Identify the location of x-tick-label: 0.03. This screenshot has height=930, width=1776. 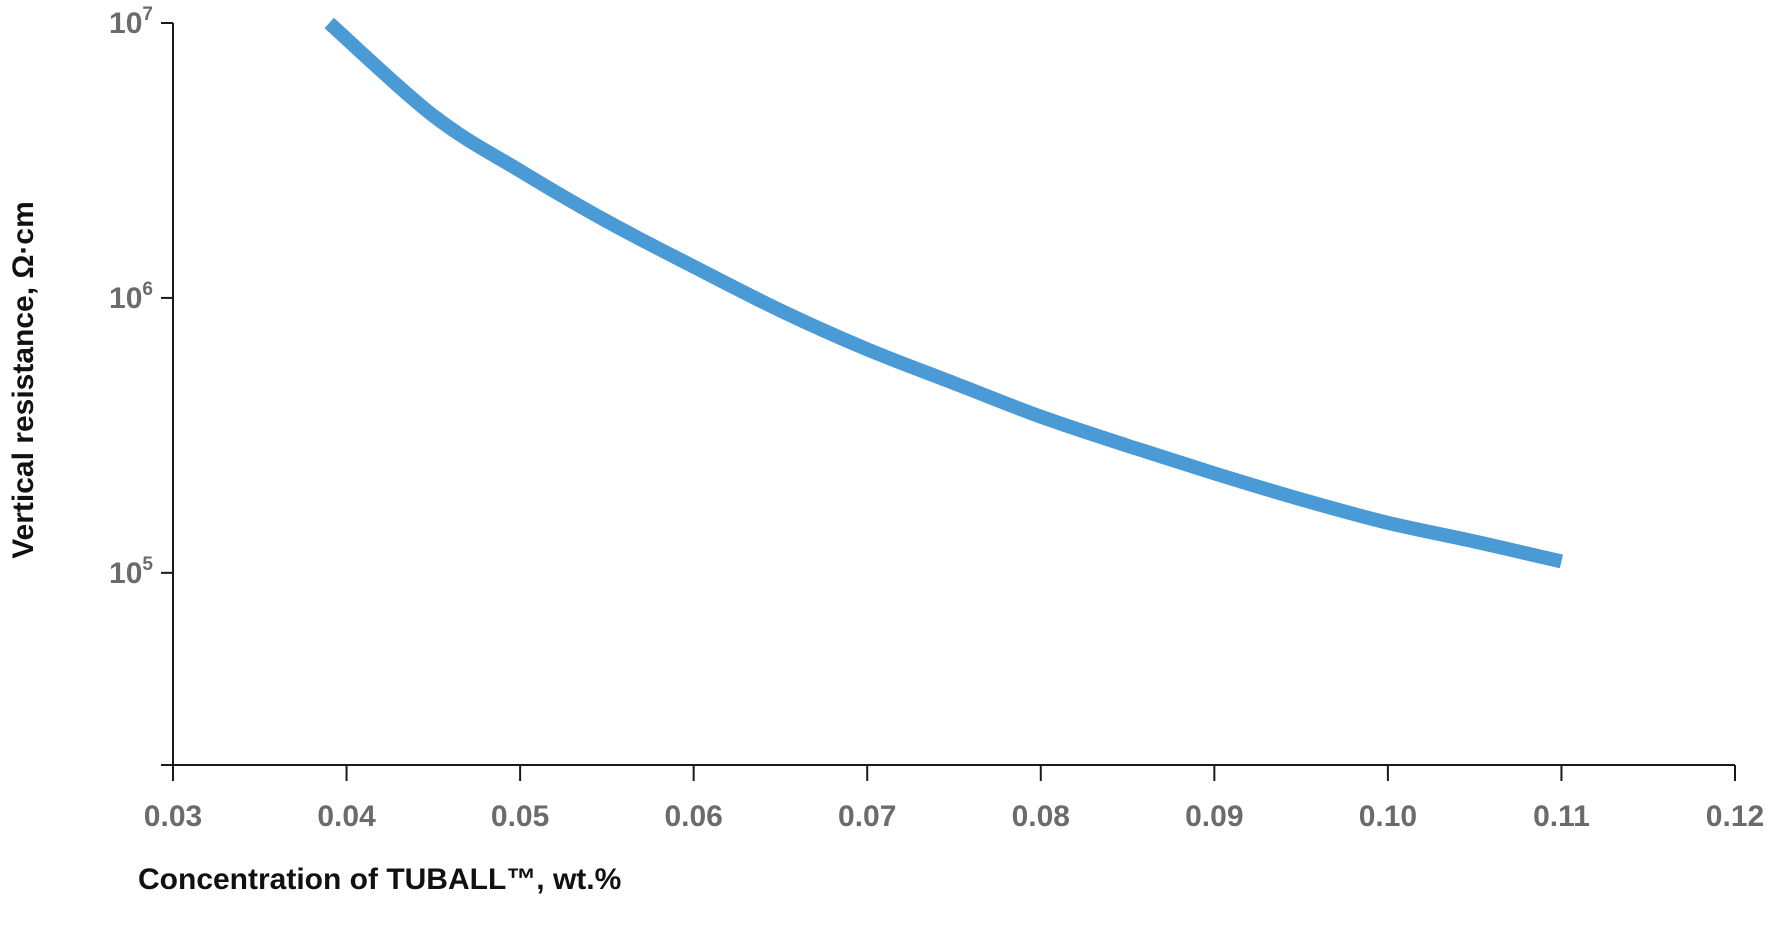
(173, 816).